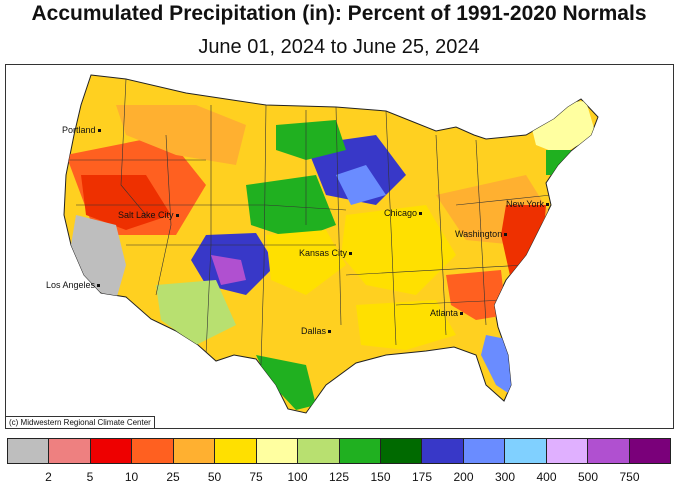  I want to click on city-label-washington: Washington, so click(481, 234).